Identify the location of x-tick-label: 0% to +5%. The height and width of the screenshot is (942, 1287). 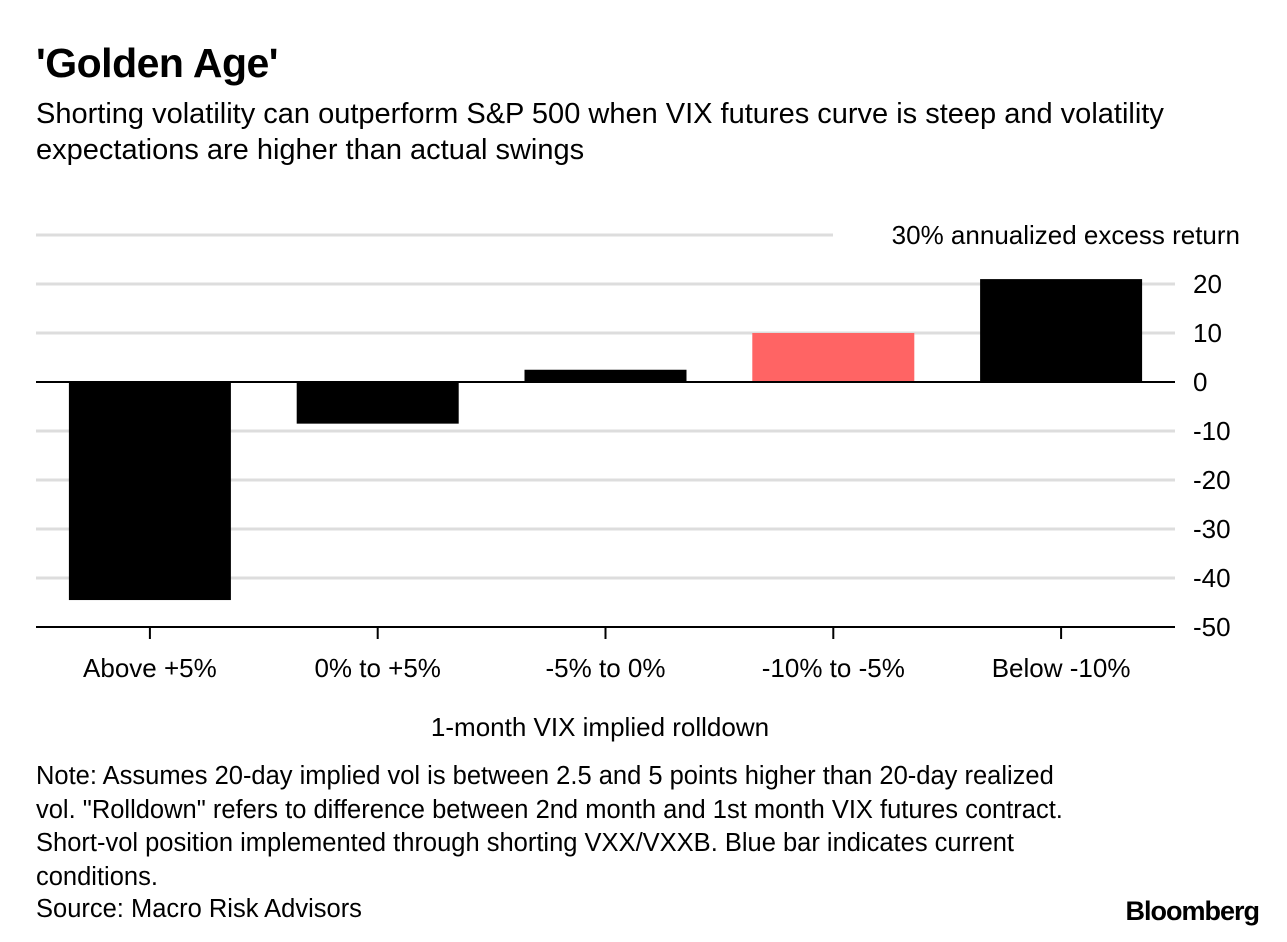
(377, 668).